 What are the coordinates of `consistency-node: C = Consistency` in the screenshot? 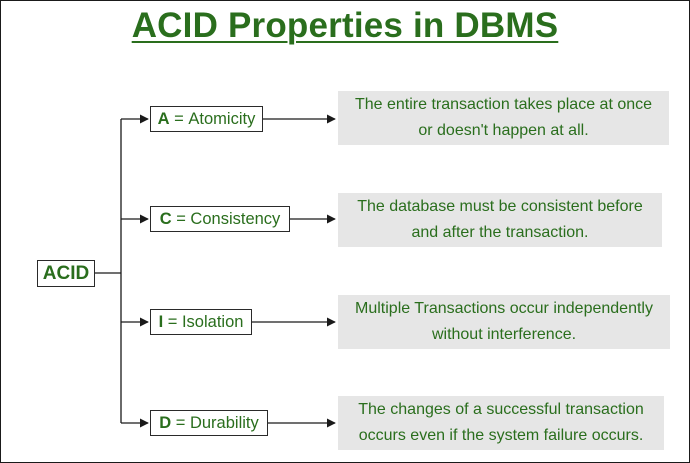 It's located at (220, 219).